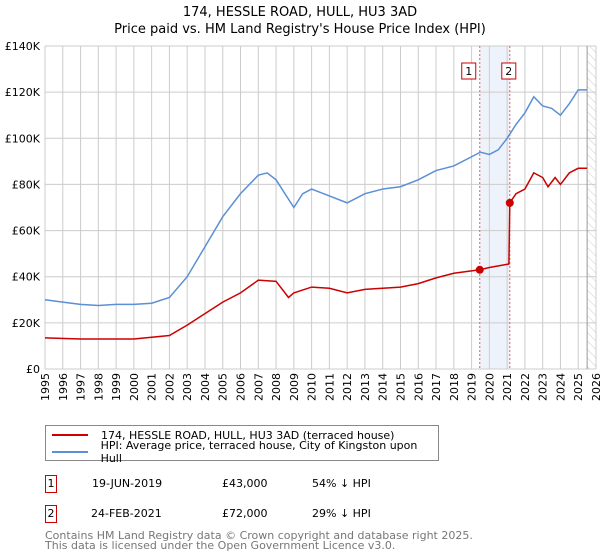 Image resolution: width=600 pixels, height=560 pixels. I want to click on x-tick-label: 1995, so click(45, 387).